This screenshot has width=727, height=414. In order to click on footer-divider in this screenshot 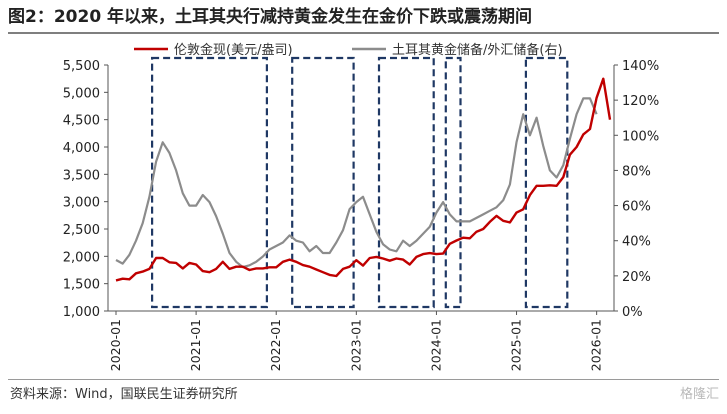, I will do `click(363, 379)`.